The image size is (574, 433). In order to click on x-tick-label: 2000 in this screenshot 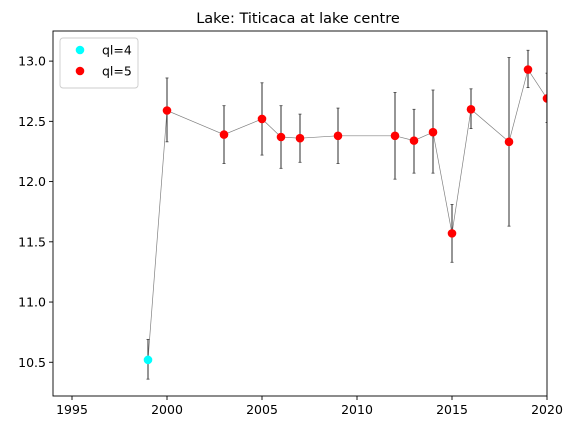, I will do `click(167, 409)`.